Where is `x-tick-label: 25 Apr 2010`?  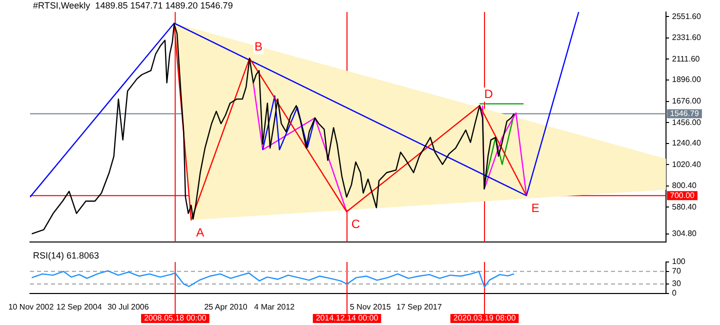 x-tick-label: 25 Apr 2010 is located at coordinates (226, 307).